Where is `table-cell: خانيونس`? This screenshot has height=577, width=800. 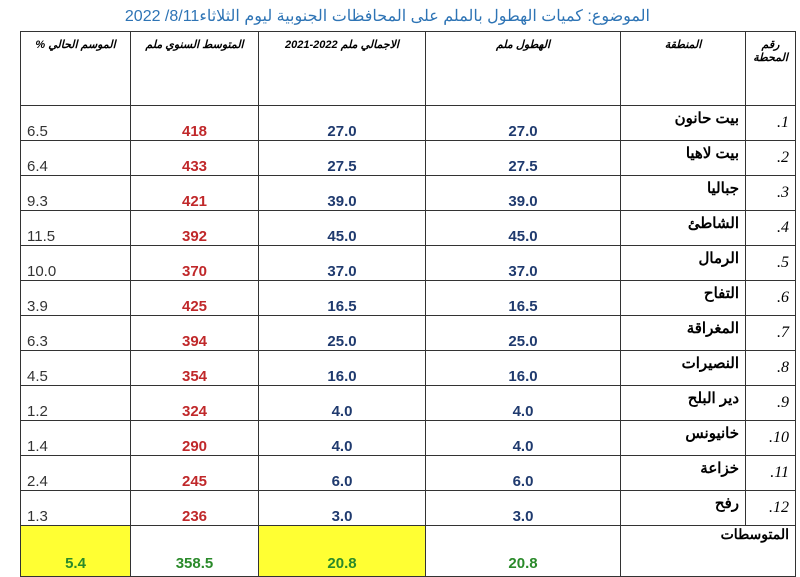 table-cell: خانيونس is located at coordinates (683, 438).